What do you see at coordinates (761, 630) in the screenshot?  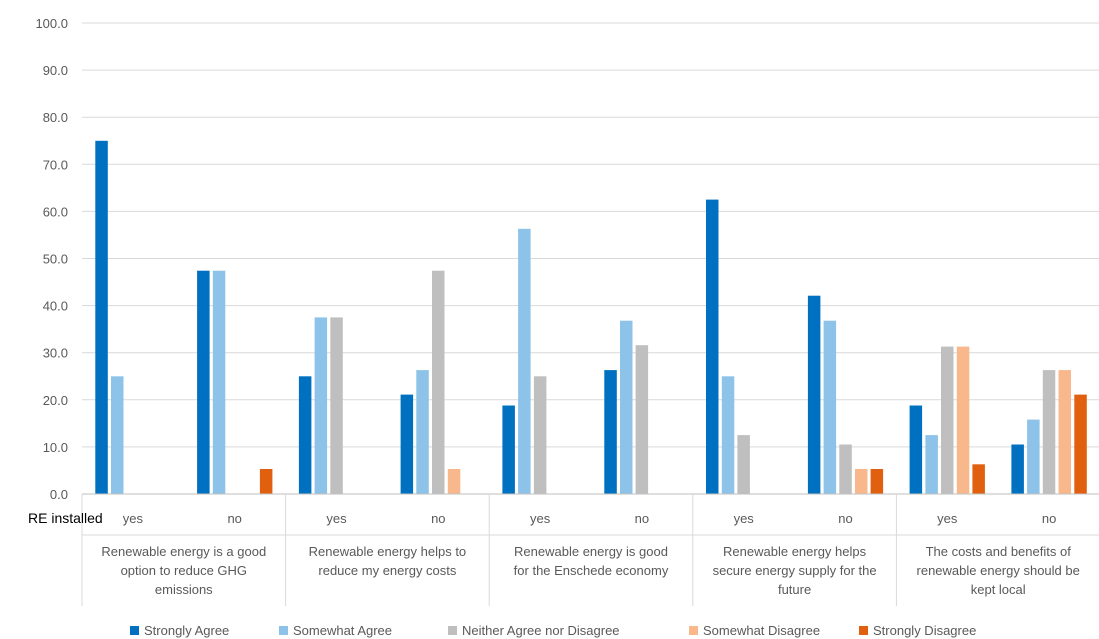 I see `legend-label: Somewhat Disagree` at bounding box center [761, 630].